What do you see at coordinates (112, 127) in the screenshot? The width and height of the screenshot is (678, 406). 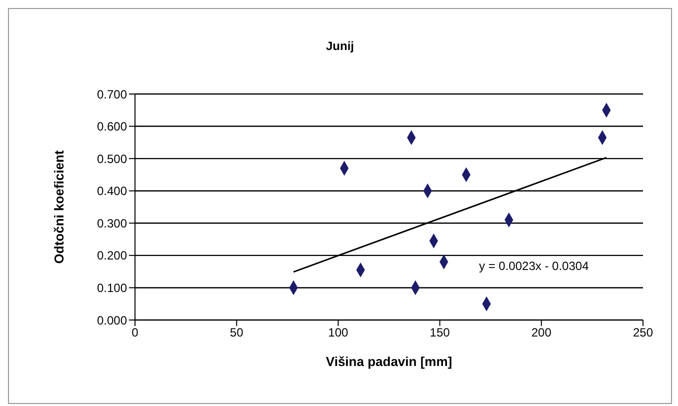 I see `y-tick-label: 0.600` at bounding box center [112, 127].